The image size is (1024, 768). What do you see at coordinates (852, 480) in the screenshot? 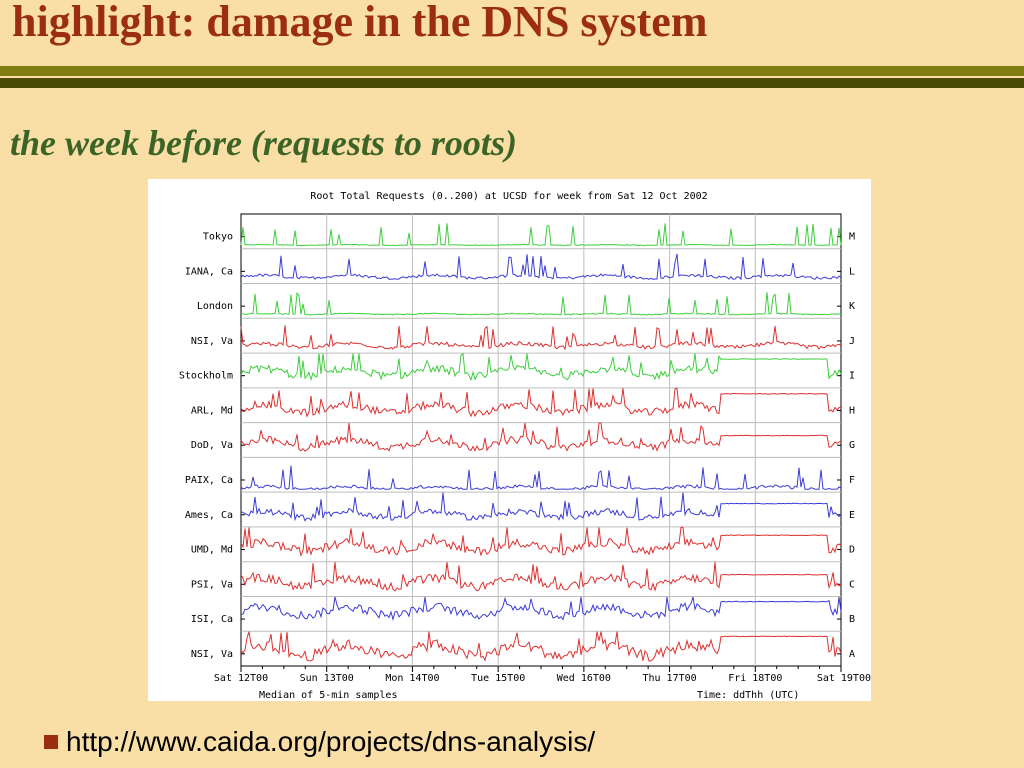
I see `row-letter: F` at bounding box center [852, 480].